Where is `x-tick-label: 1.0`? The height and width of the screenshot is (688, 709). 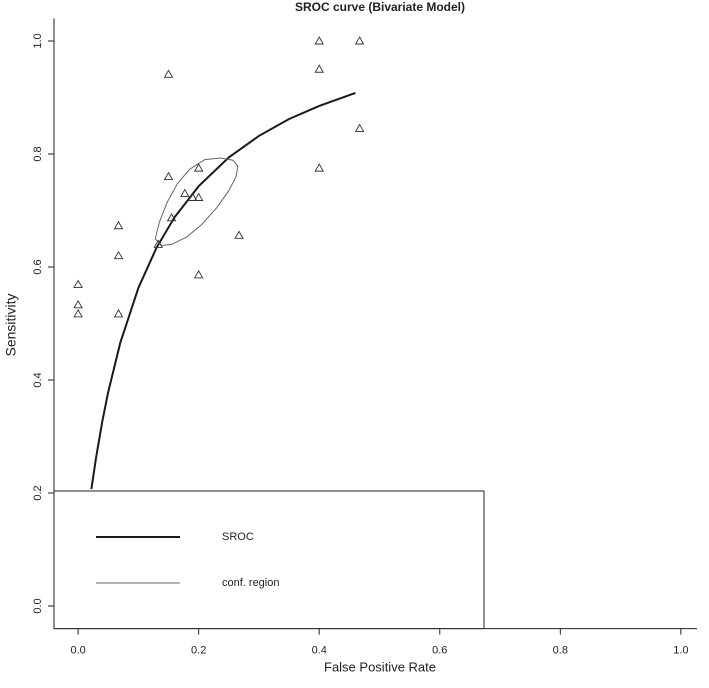 x-tick-label: 1.0 is located at coordinates (680, 651).